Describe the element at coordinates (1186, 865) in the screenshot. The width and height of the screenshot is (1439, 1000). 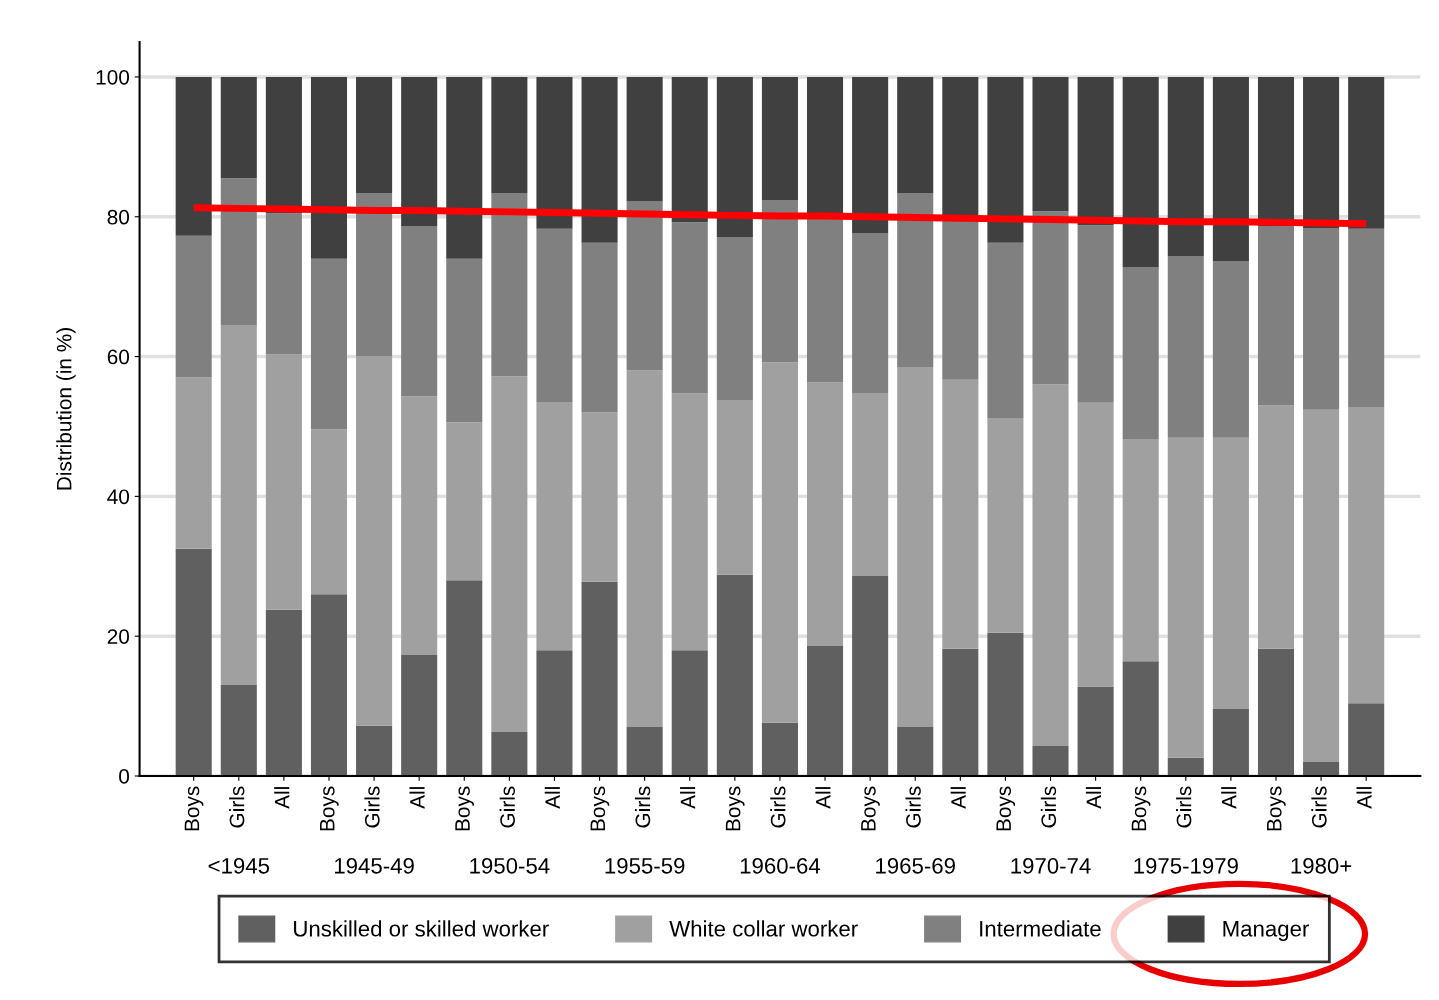
I see `text: 1975-1979` at that location.